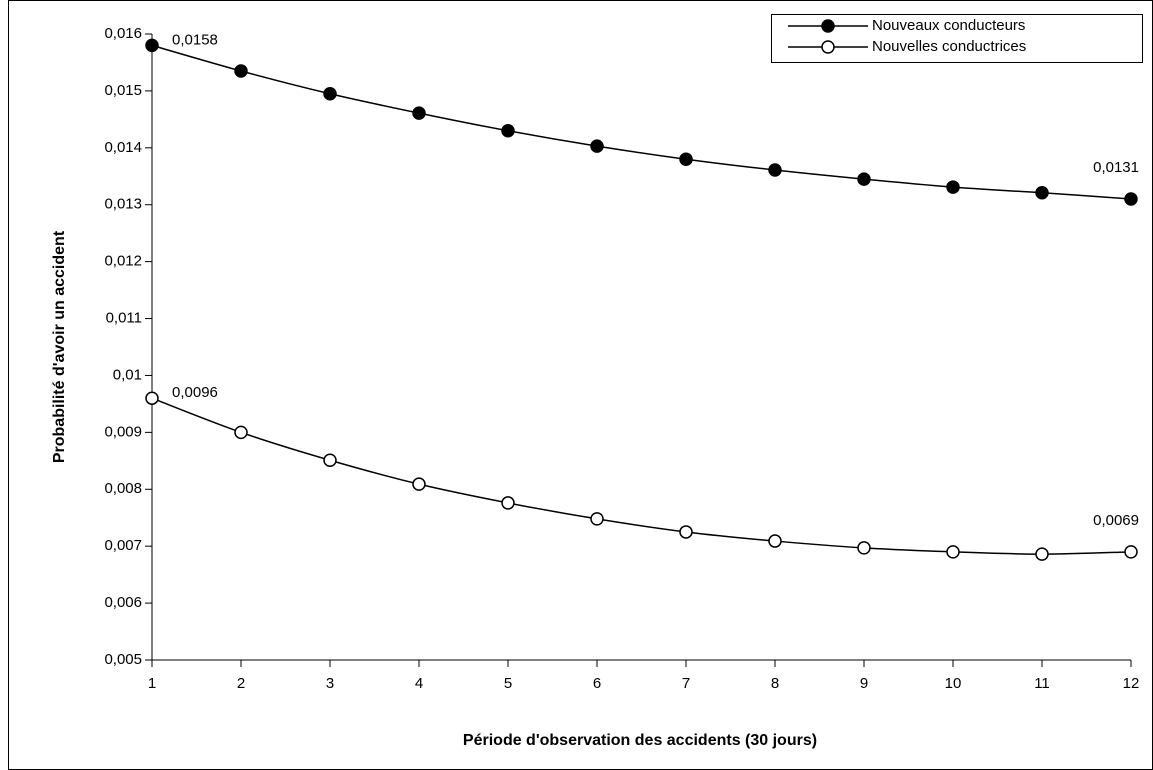 This screenshot has width=1153, height=770. I want to click on x-tick-label: 8, so click(775, 683).